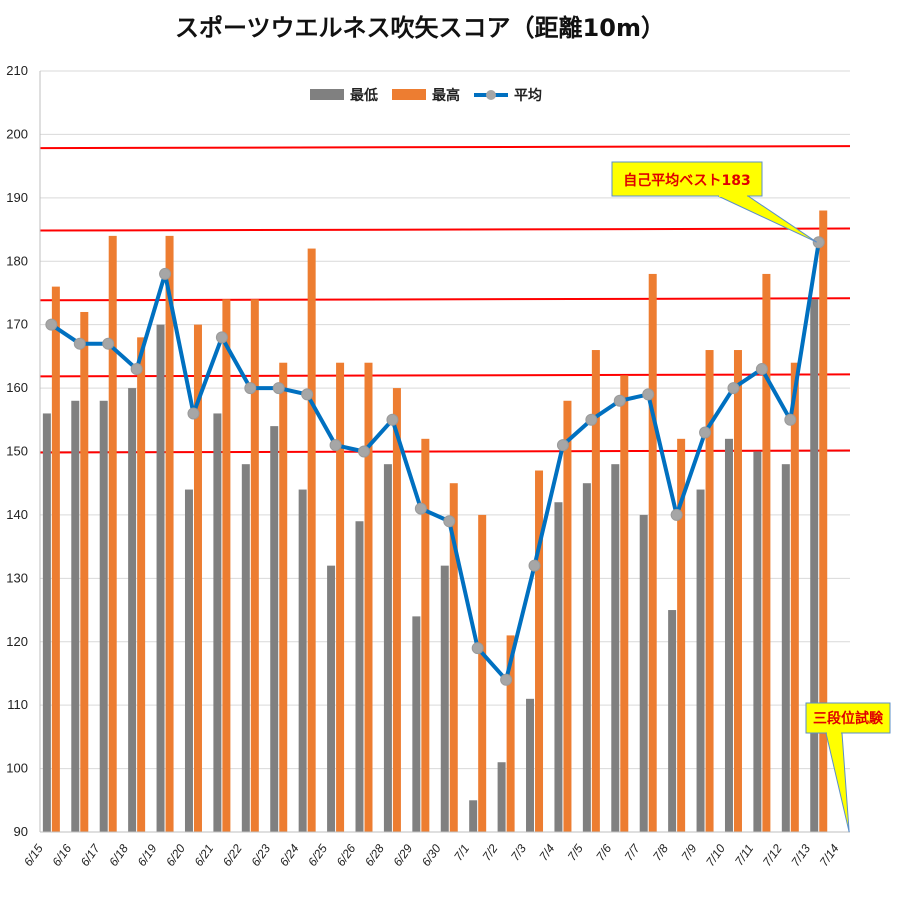 This screenshot has height=900, width=900. Describe the element at coordinates (546, 852) in the screenshot. I see `x-tick-label: 7/4` at that location.